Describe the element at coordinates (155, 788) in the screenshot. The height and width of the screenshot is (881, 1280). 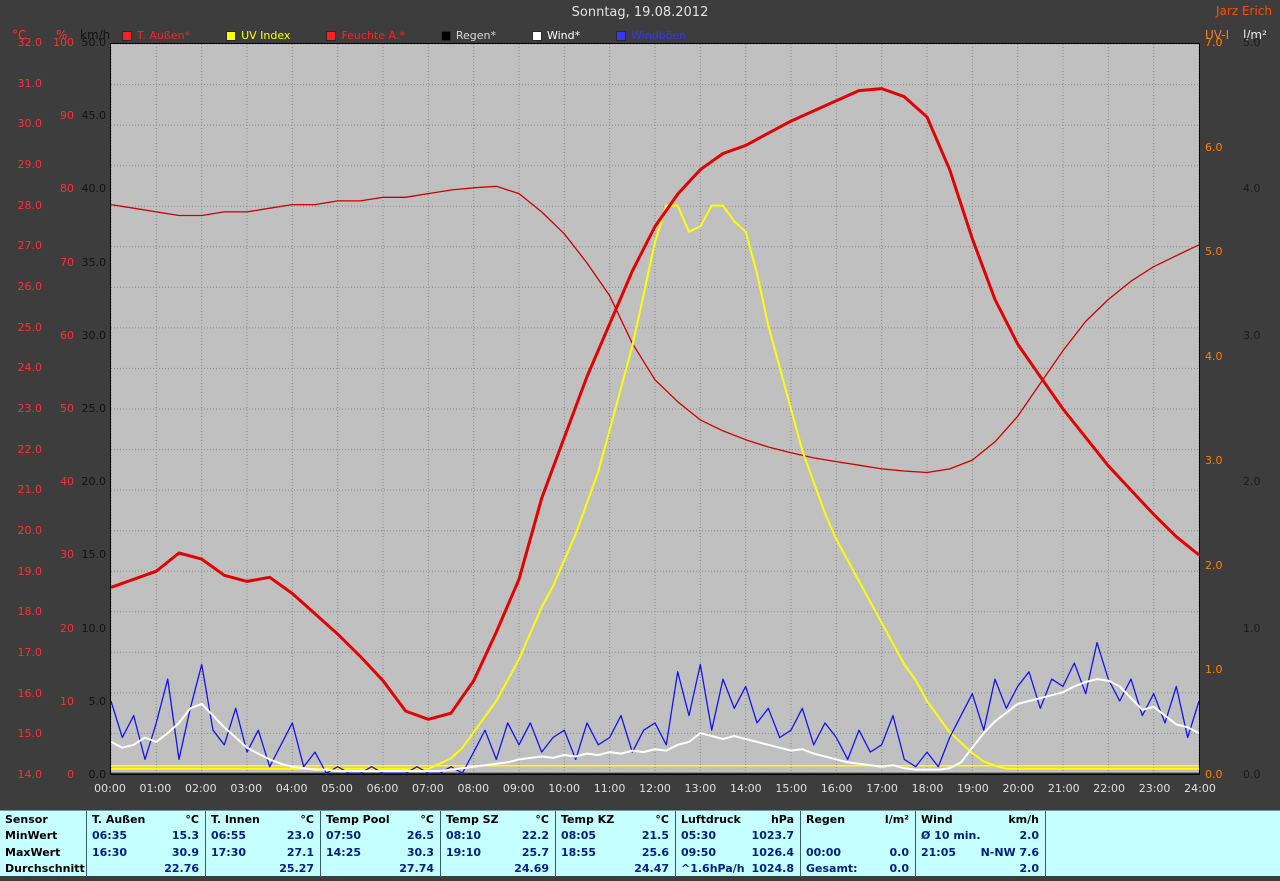
I see `time-axis-tick: 01:00` at that location.